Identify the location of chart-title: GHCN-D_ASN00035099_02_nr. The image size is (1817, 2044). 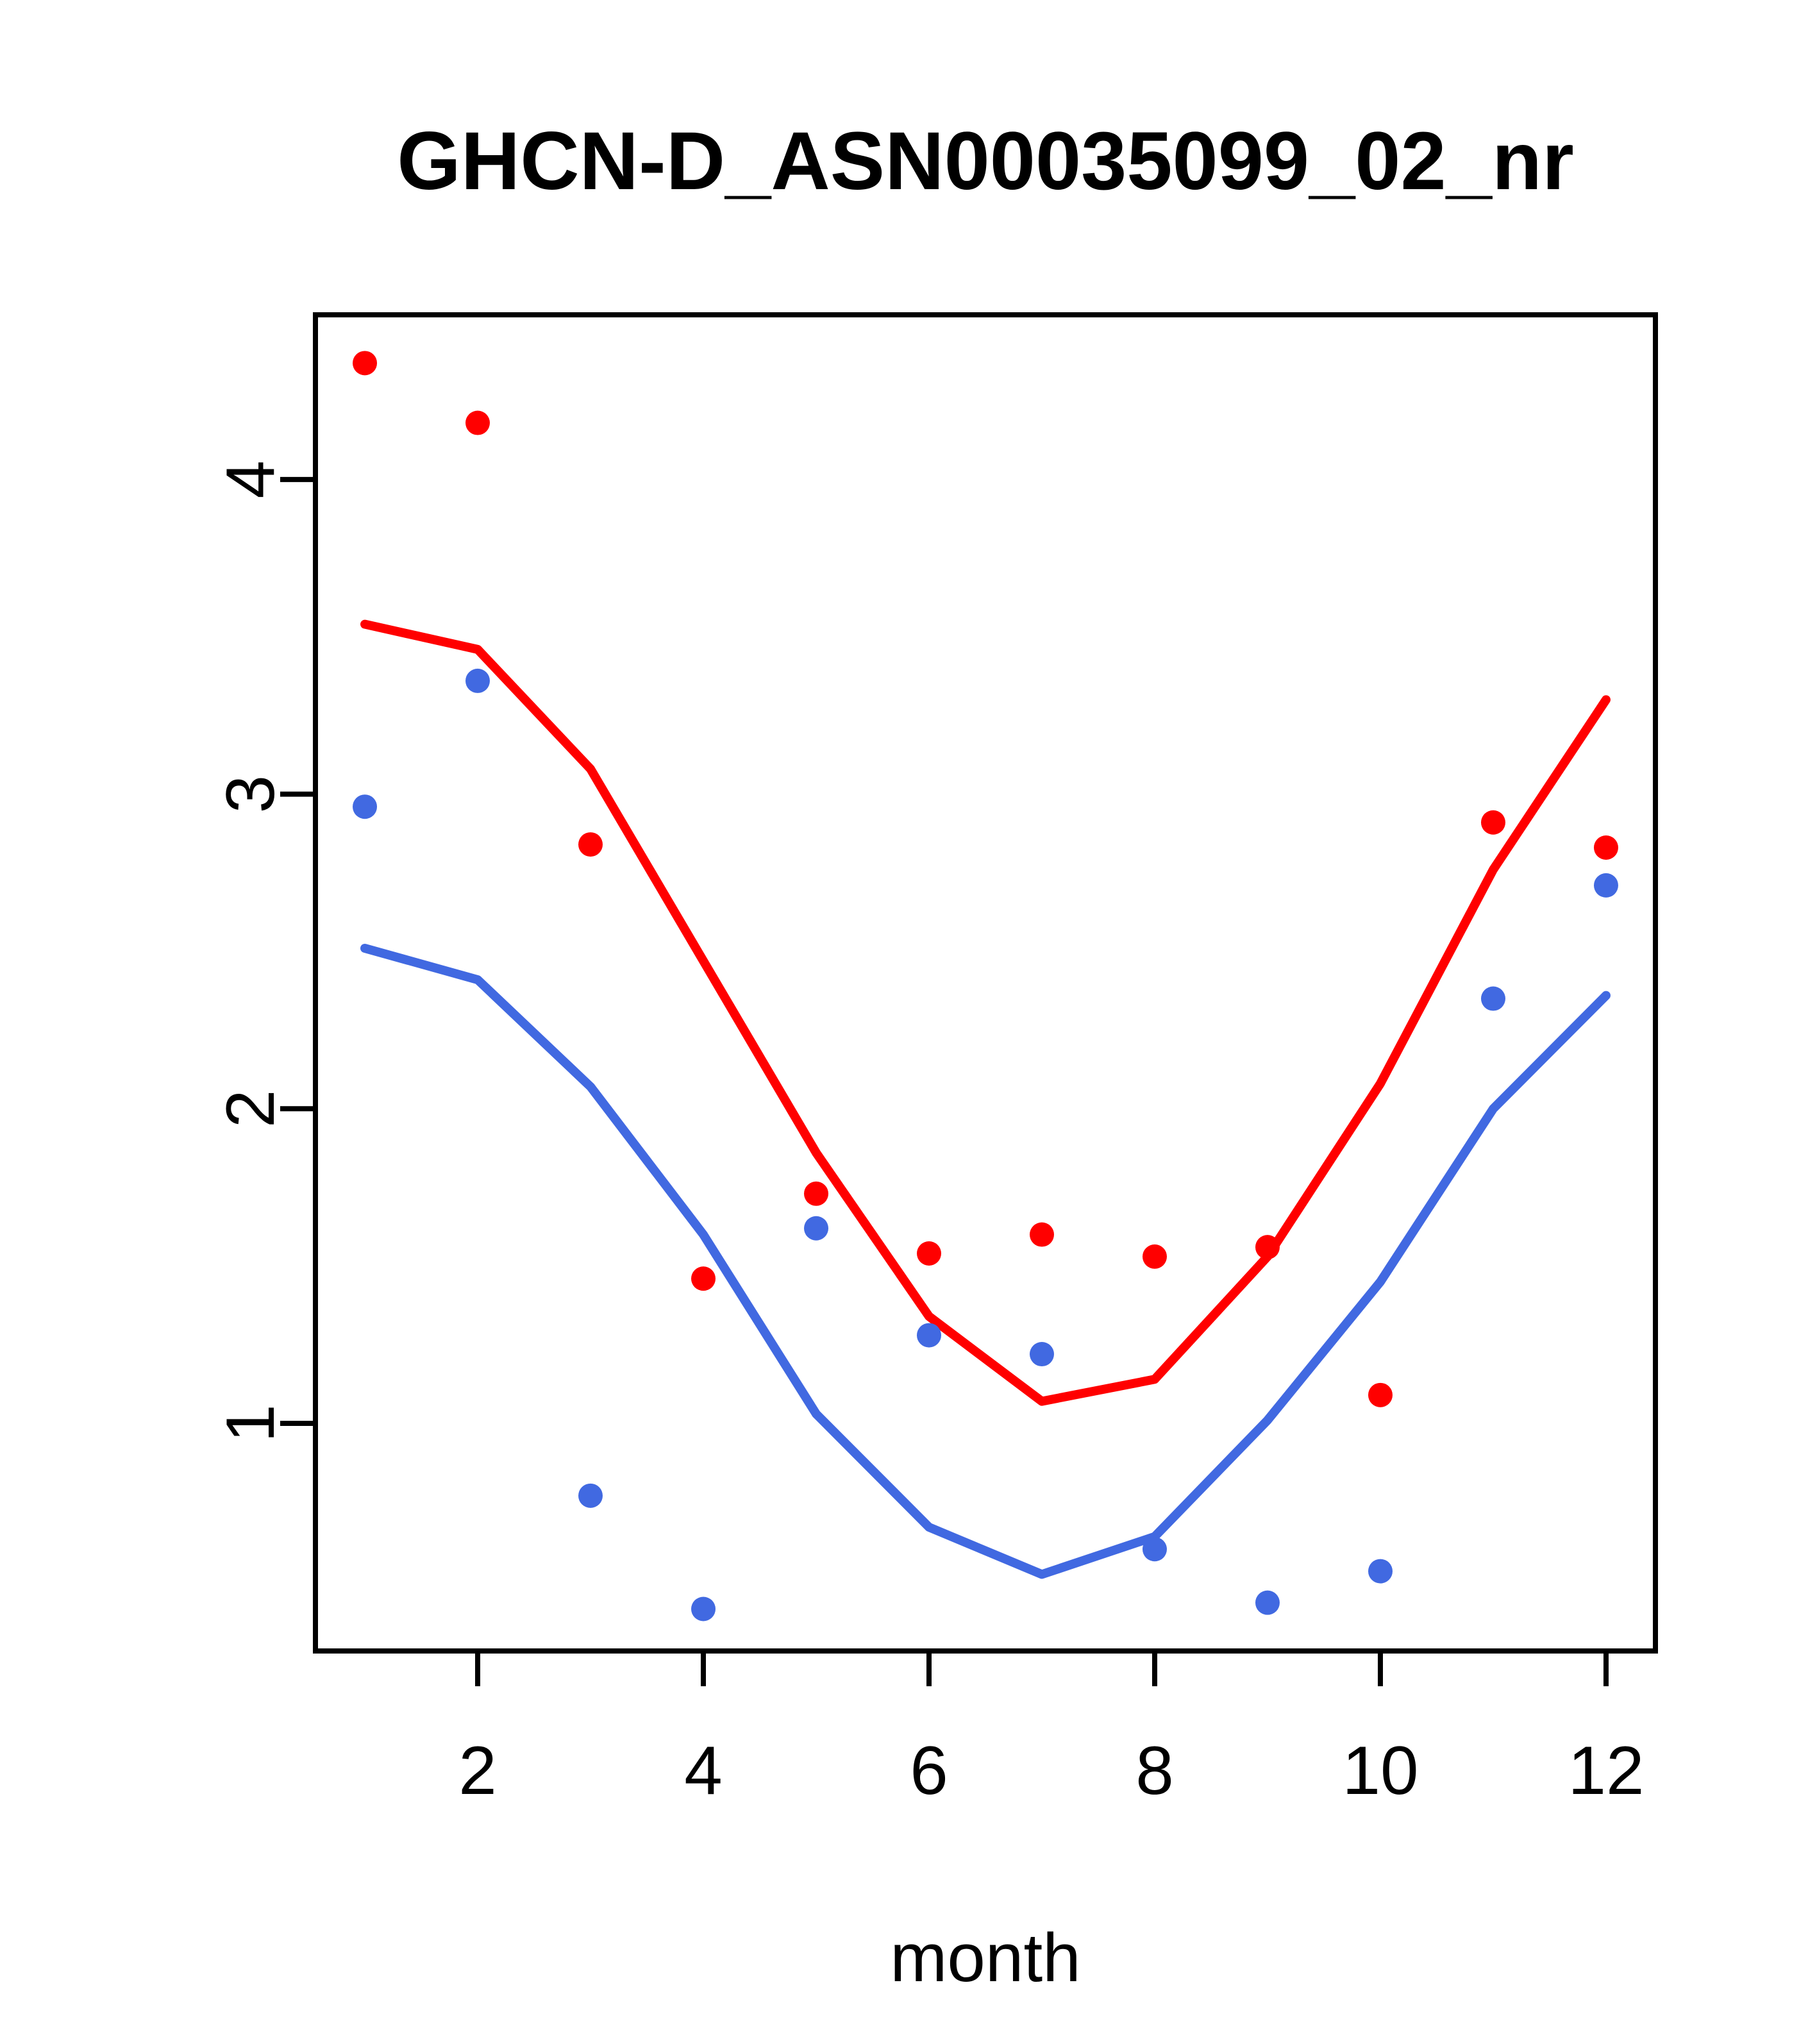
(986, 161).